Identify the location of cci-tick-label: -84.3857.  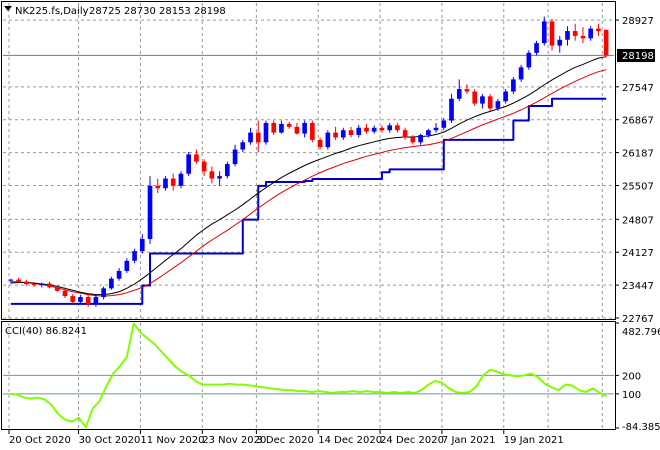
(641, 427).